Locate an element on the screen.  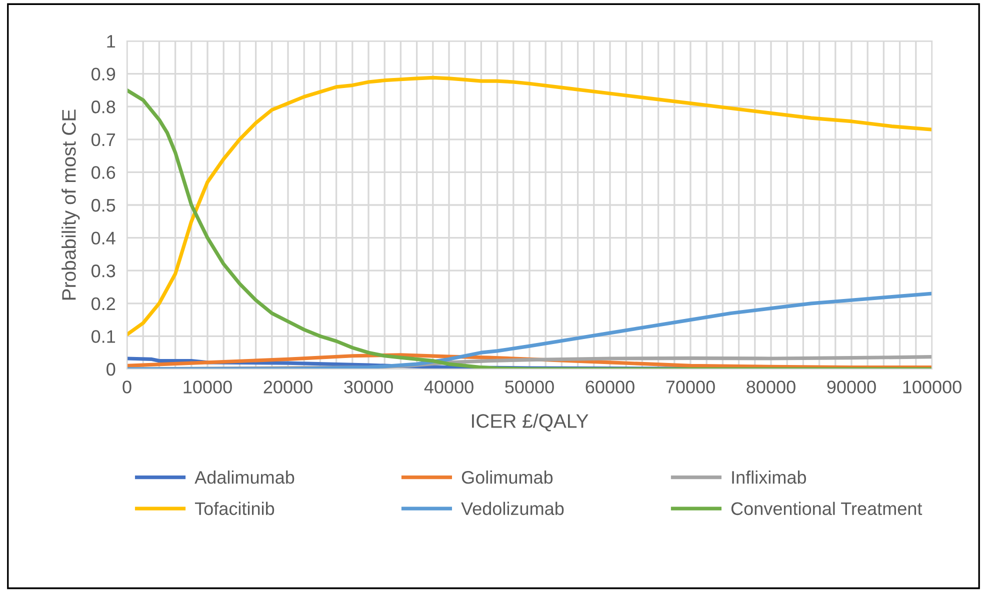
y-tick-label: 0.9 is located at coordinates (103, 74).